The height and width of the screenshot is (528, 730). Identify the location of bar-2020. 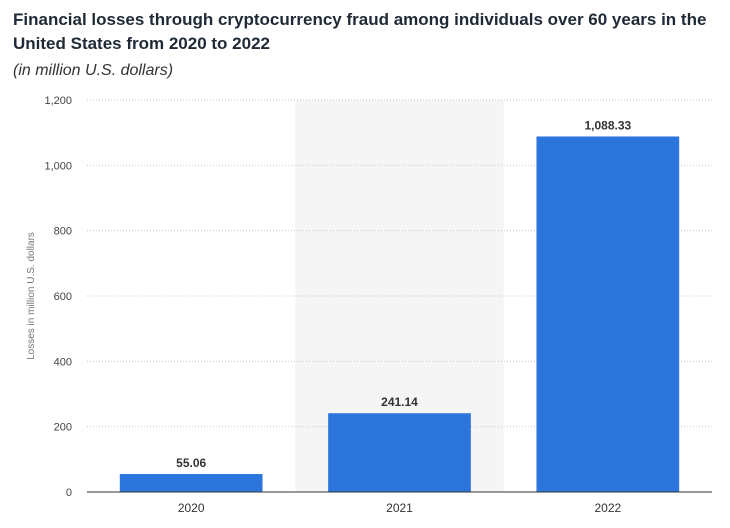
(191, 483).